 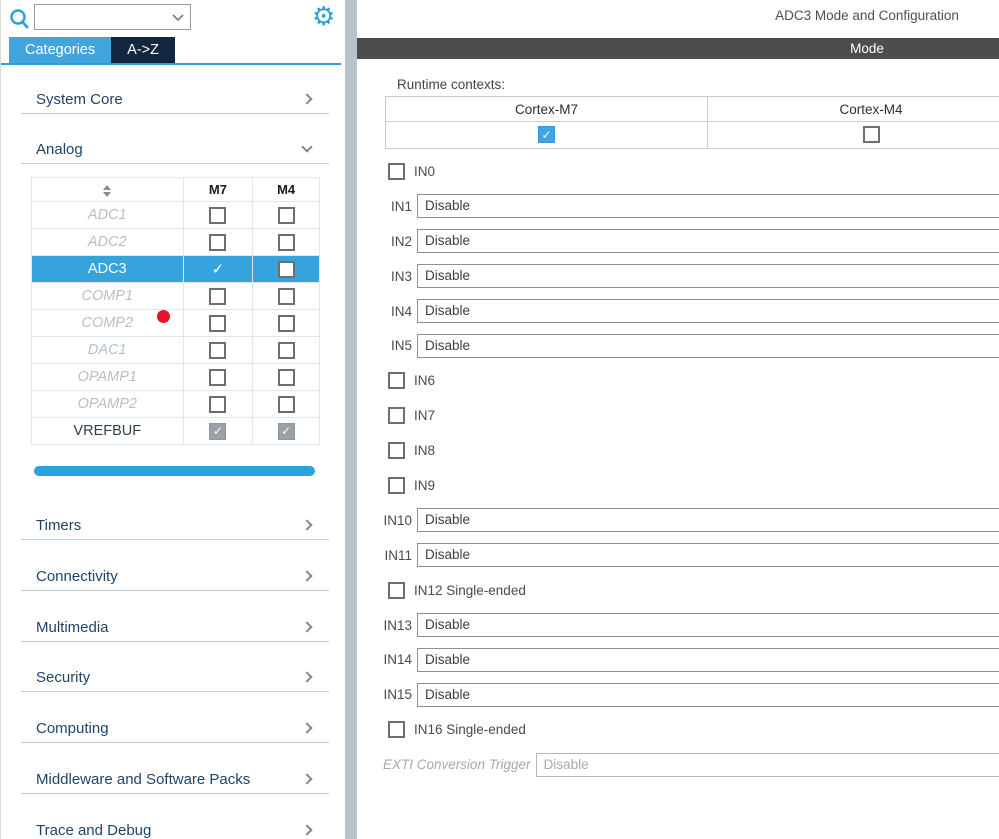 I want to click on in3-select: Disable, so click(x=708, y=276).